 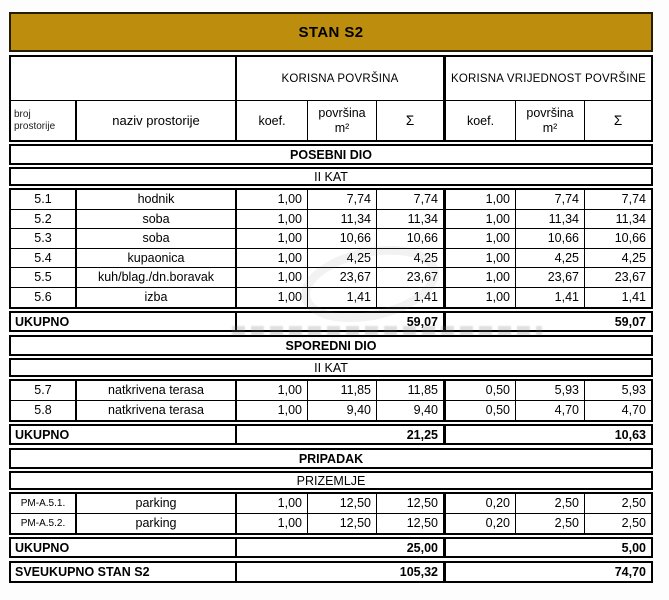 I want to click on total-label-cell: SVEUKUPNO STAN S2, so click(x=82, y=572).